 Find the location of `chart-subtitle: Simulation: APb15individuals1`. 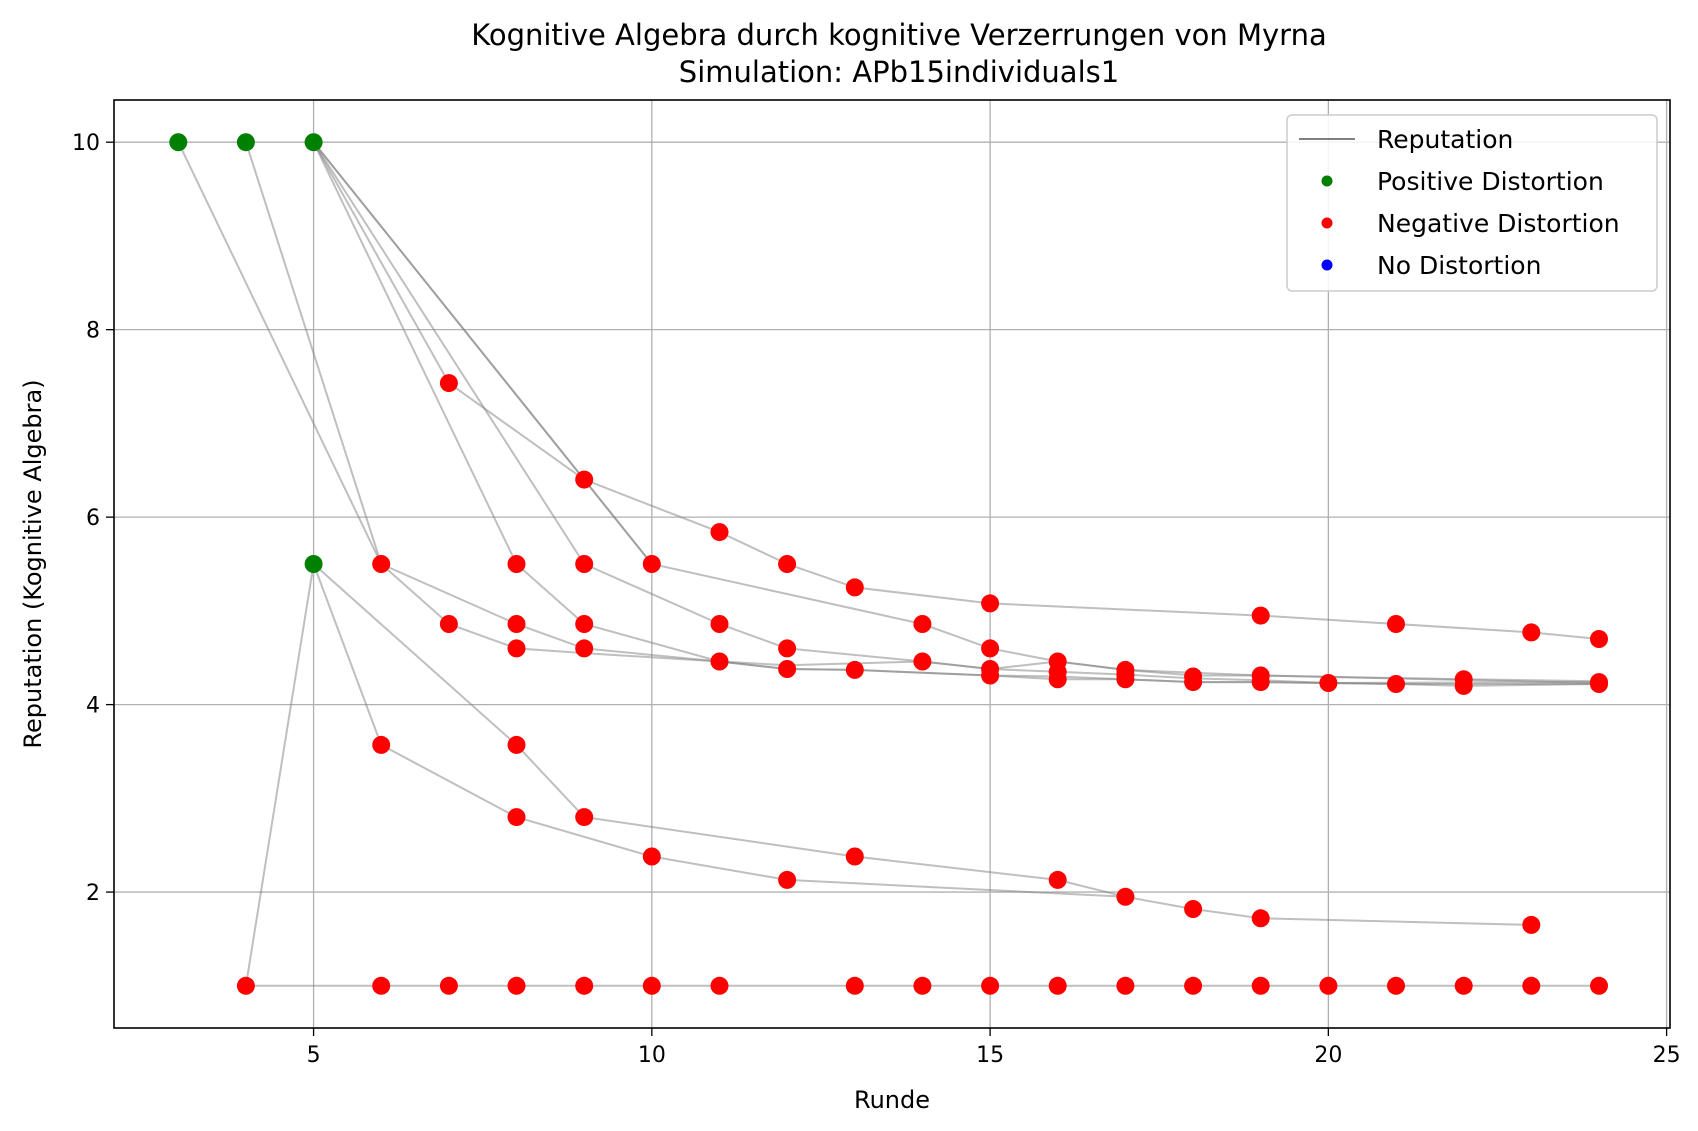

chart-subtitle: Simulation: APb15individuals1 is located at coordinates (899, 72).